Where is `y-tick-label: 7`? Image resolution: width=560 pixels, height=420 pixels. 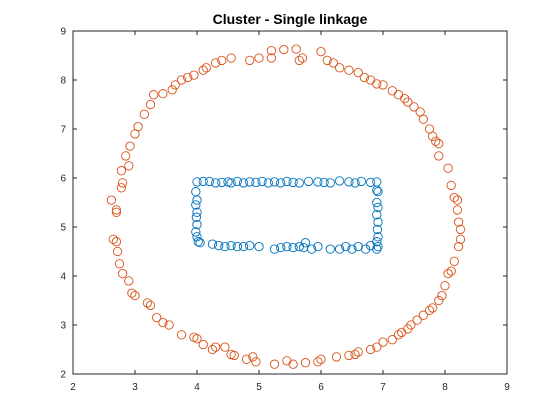 y-tick-label: 7 is located at coordinates (63, 130).